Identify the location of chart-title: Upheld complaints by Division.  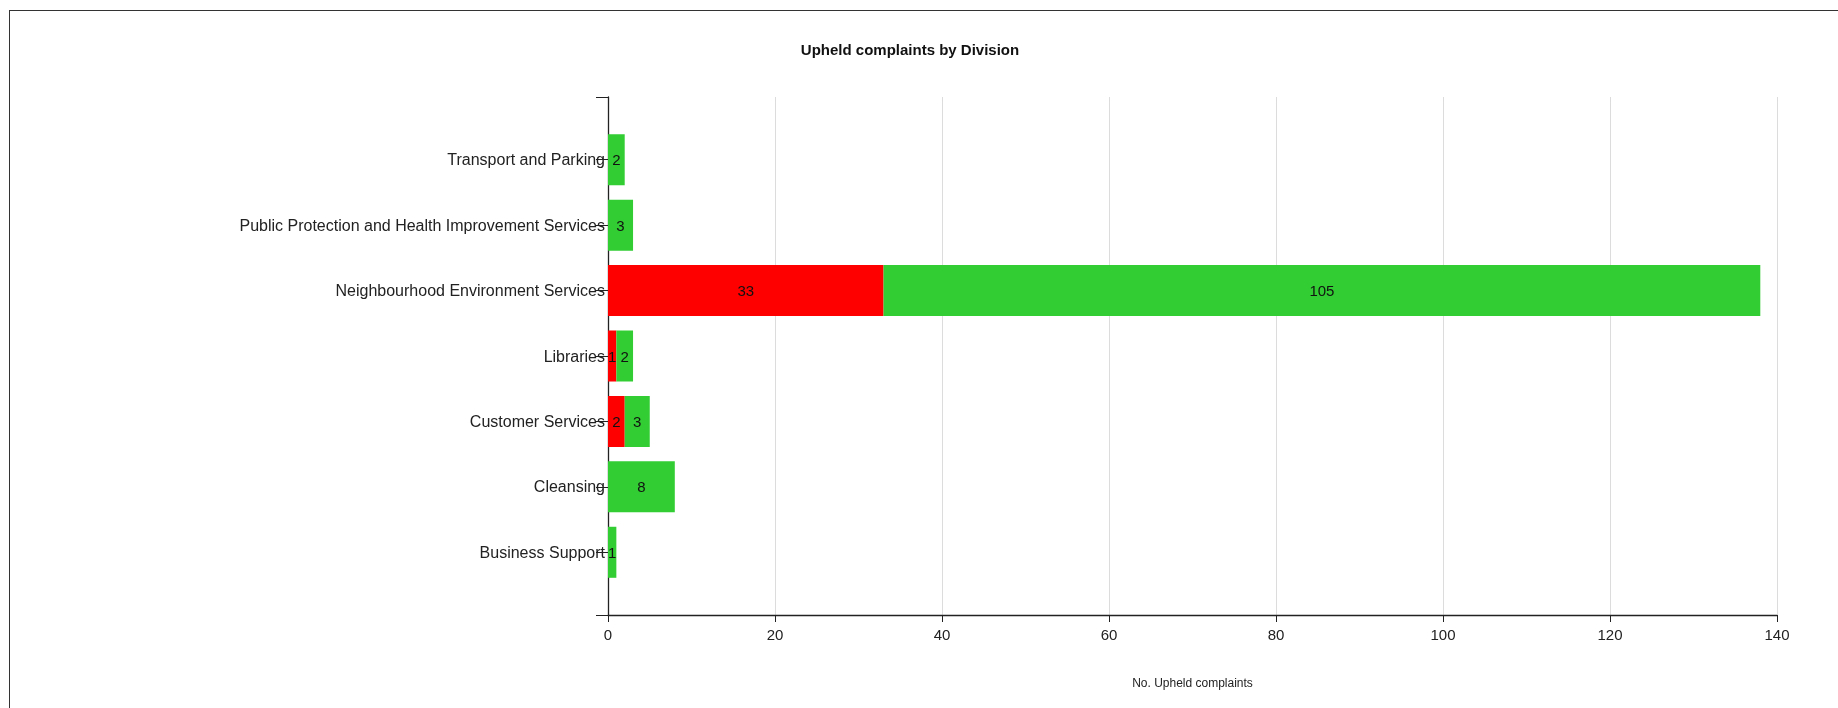
(910, 49).